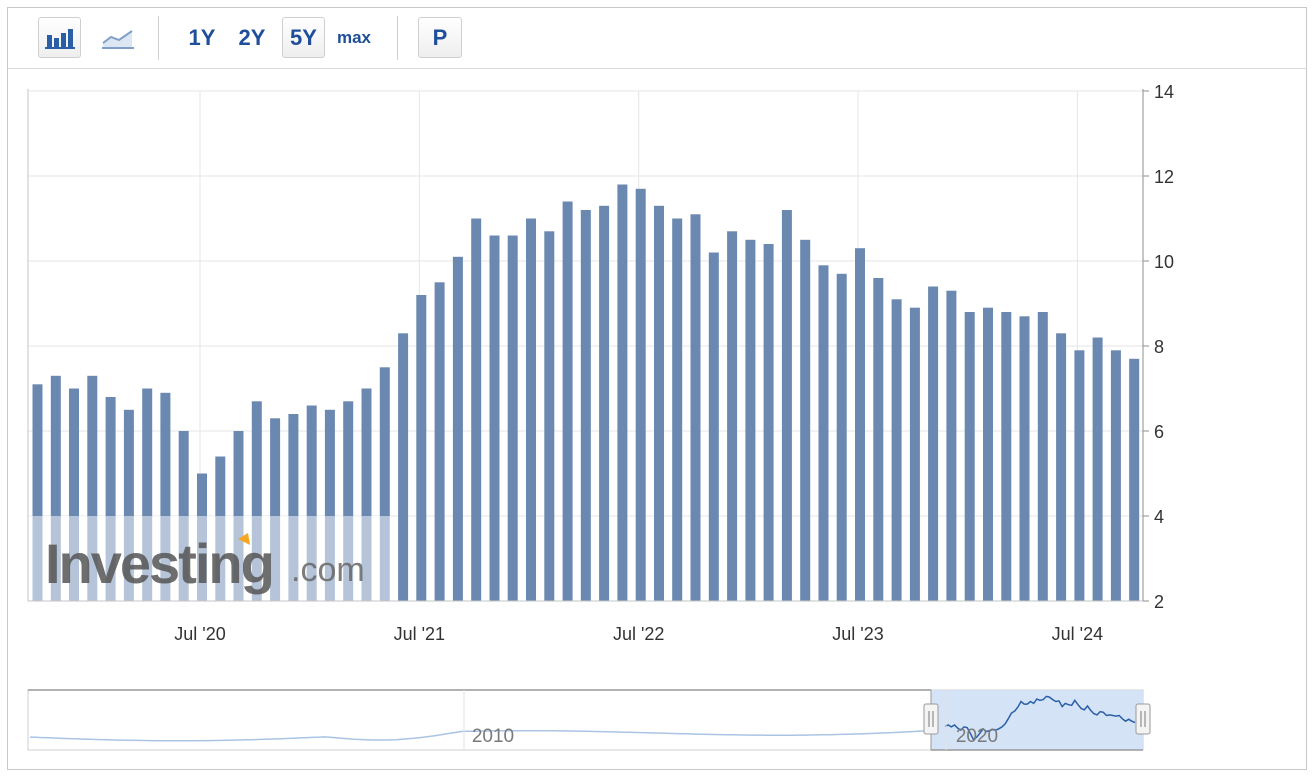 Image resolution: width=1316 pixels, height=778 pixels. I want to click on range-1y-button: 1Y, so click(202, 37).